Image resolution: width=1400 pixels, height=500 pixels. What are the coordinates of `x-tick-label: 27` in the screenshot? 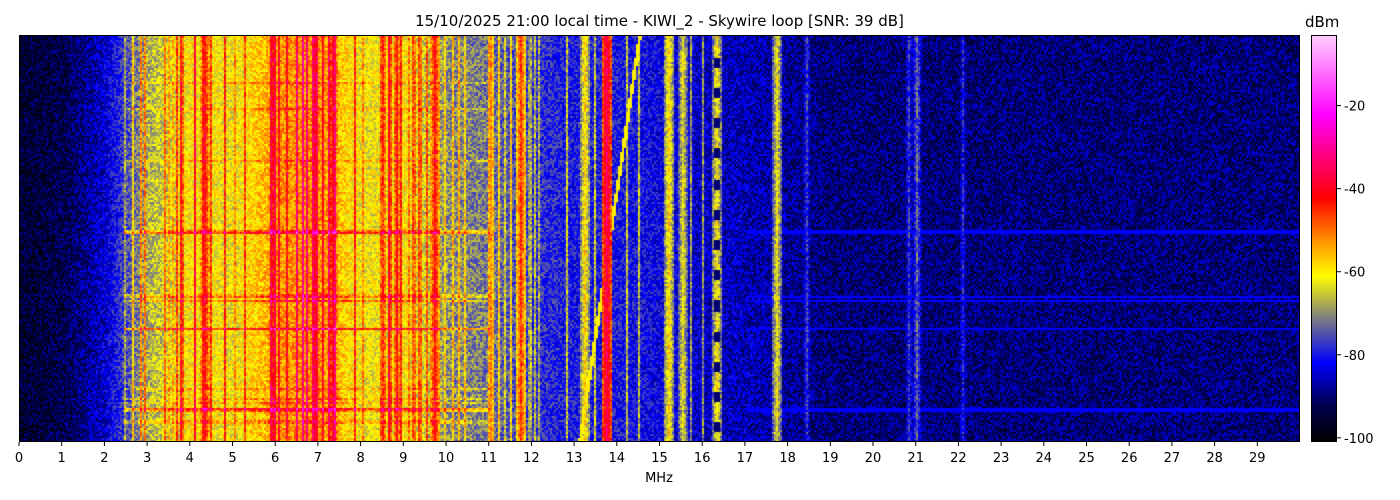 It's located at (1172, 458).